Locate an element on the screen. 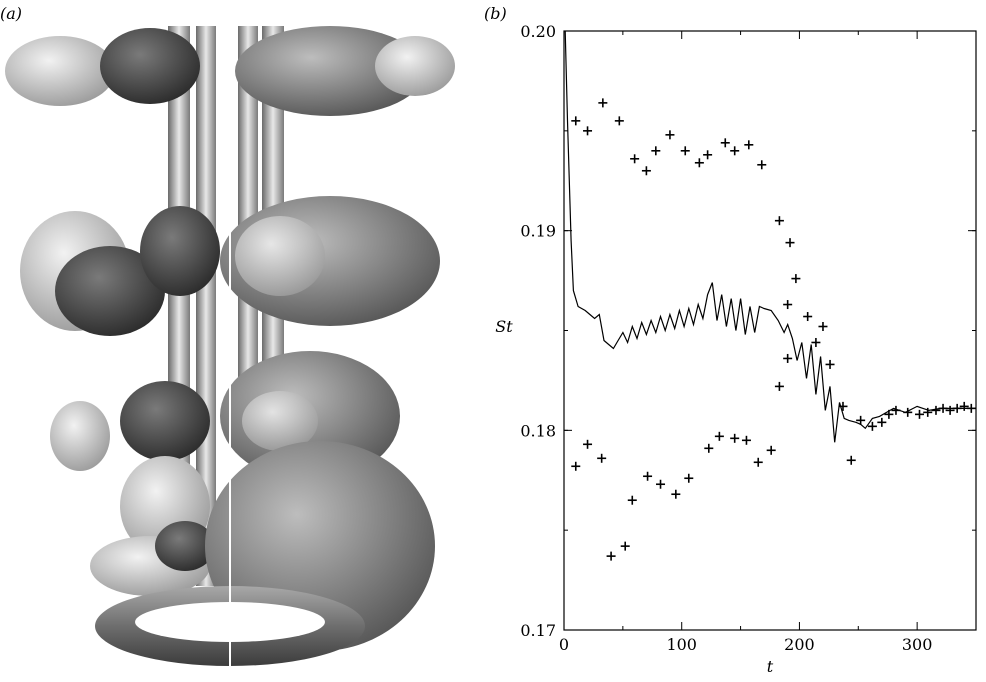 The image size is (986, 682). x-tick-label: 100 is located at coordinates (681, 644).